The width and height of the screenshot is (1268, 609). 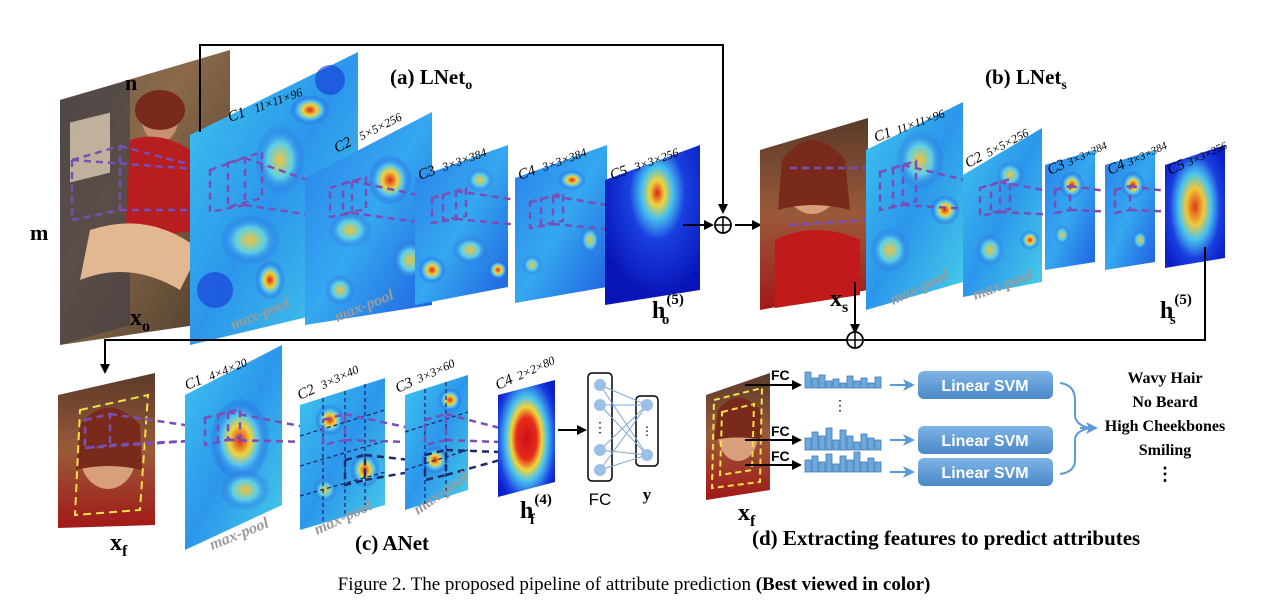 What do you see at coordinates (814, 214) in the screenshot?
I see `input-image-xs` at bounding box center [814, 214].